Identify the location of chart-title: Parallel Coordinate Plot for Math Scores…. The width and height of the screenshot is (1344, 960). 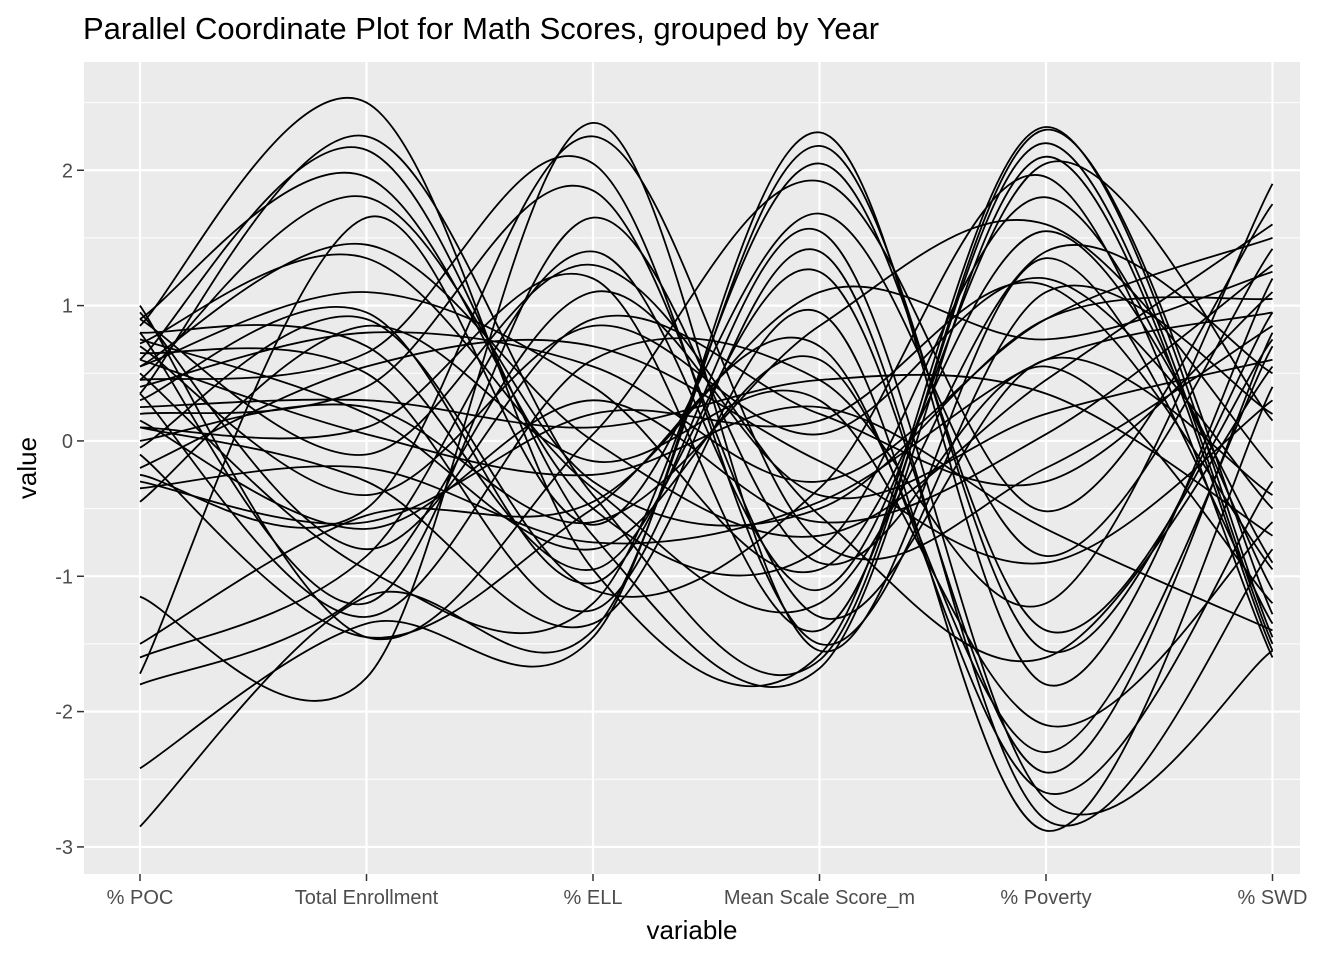
(481, 28).